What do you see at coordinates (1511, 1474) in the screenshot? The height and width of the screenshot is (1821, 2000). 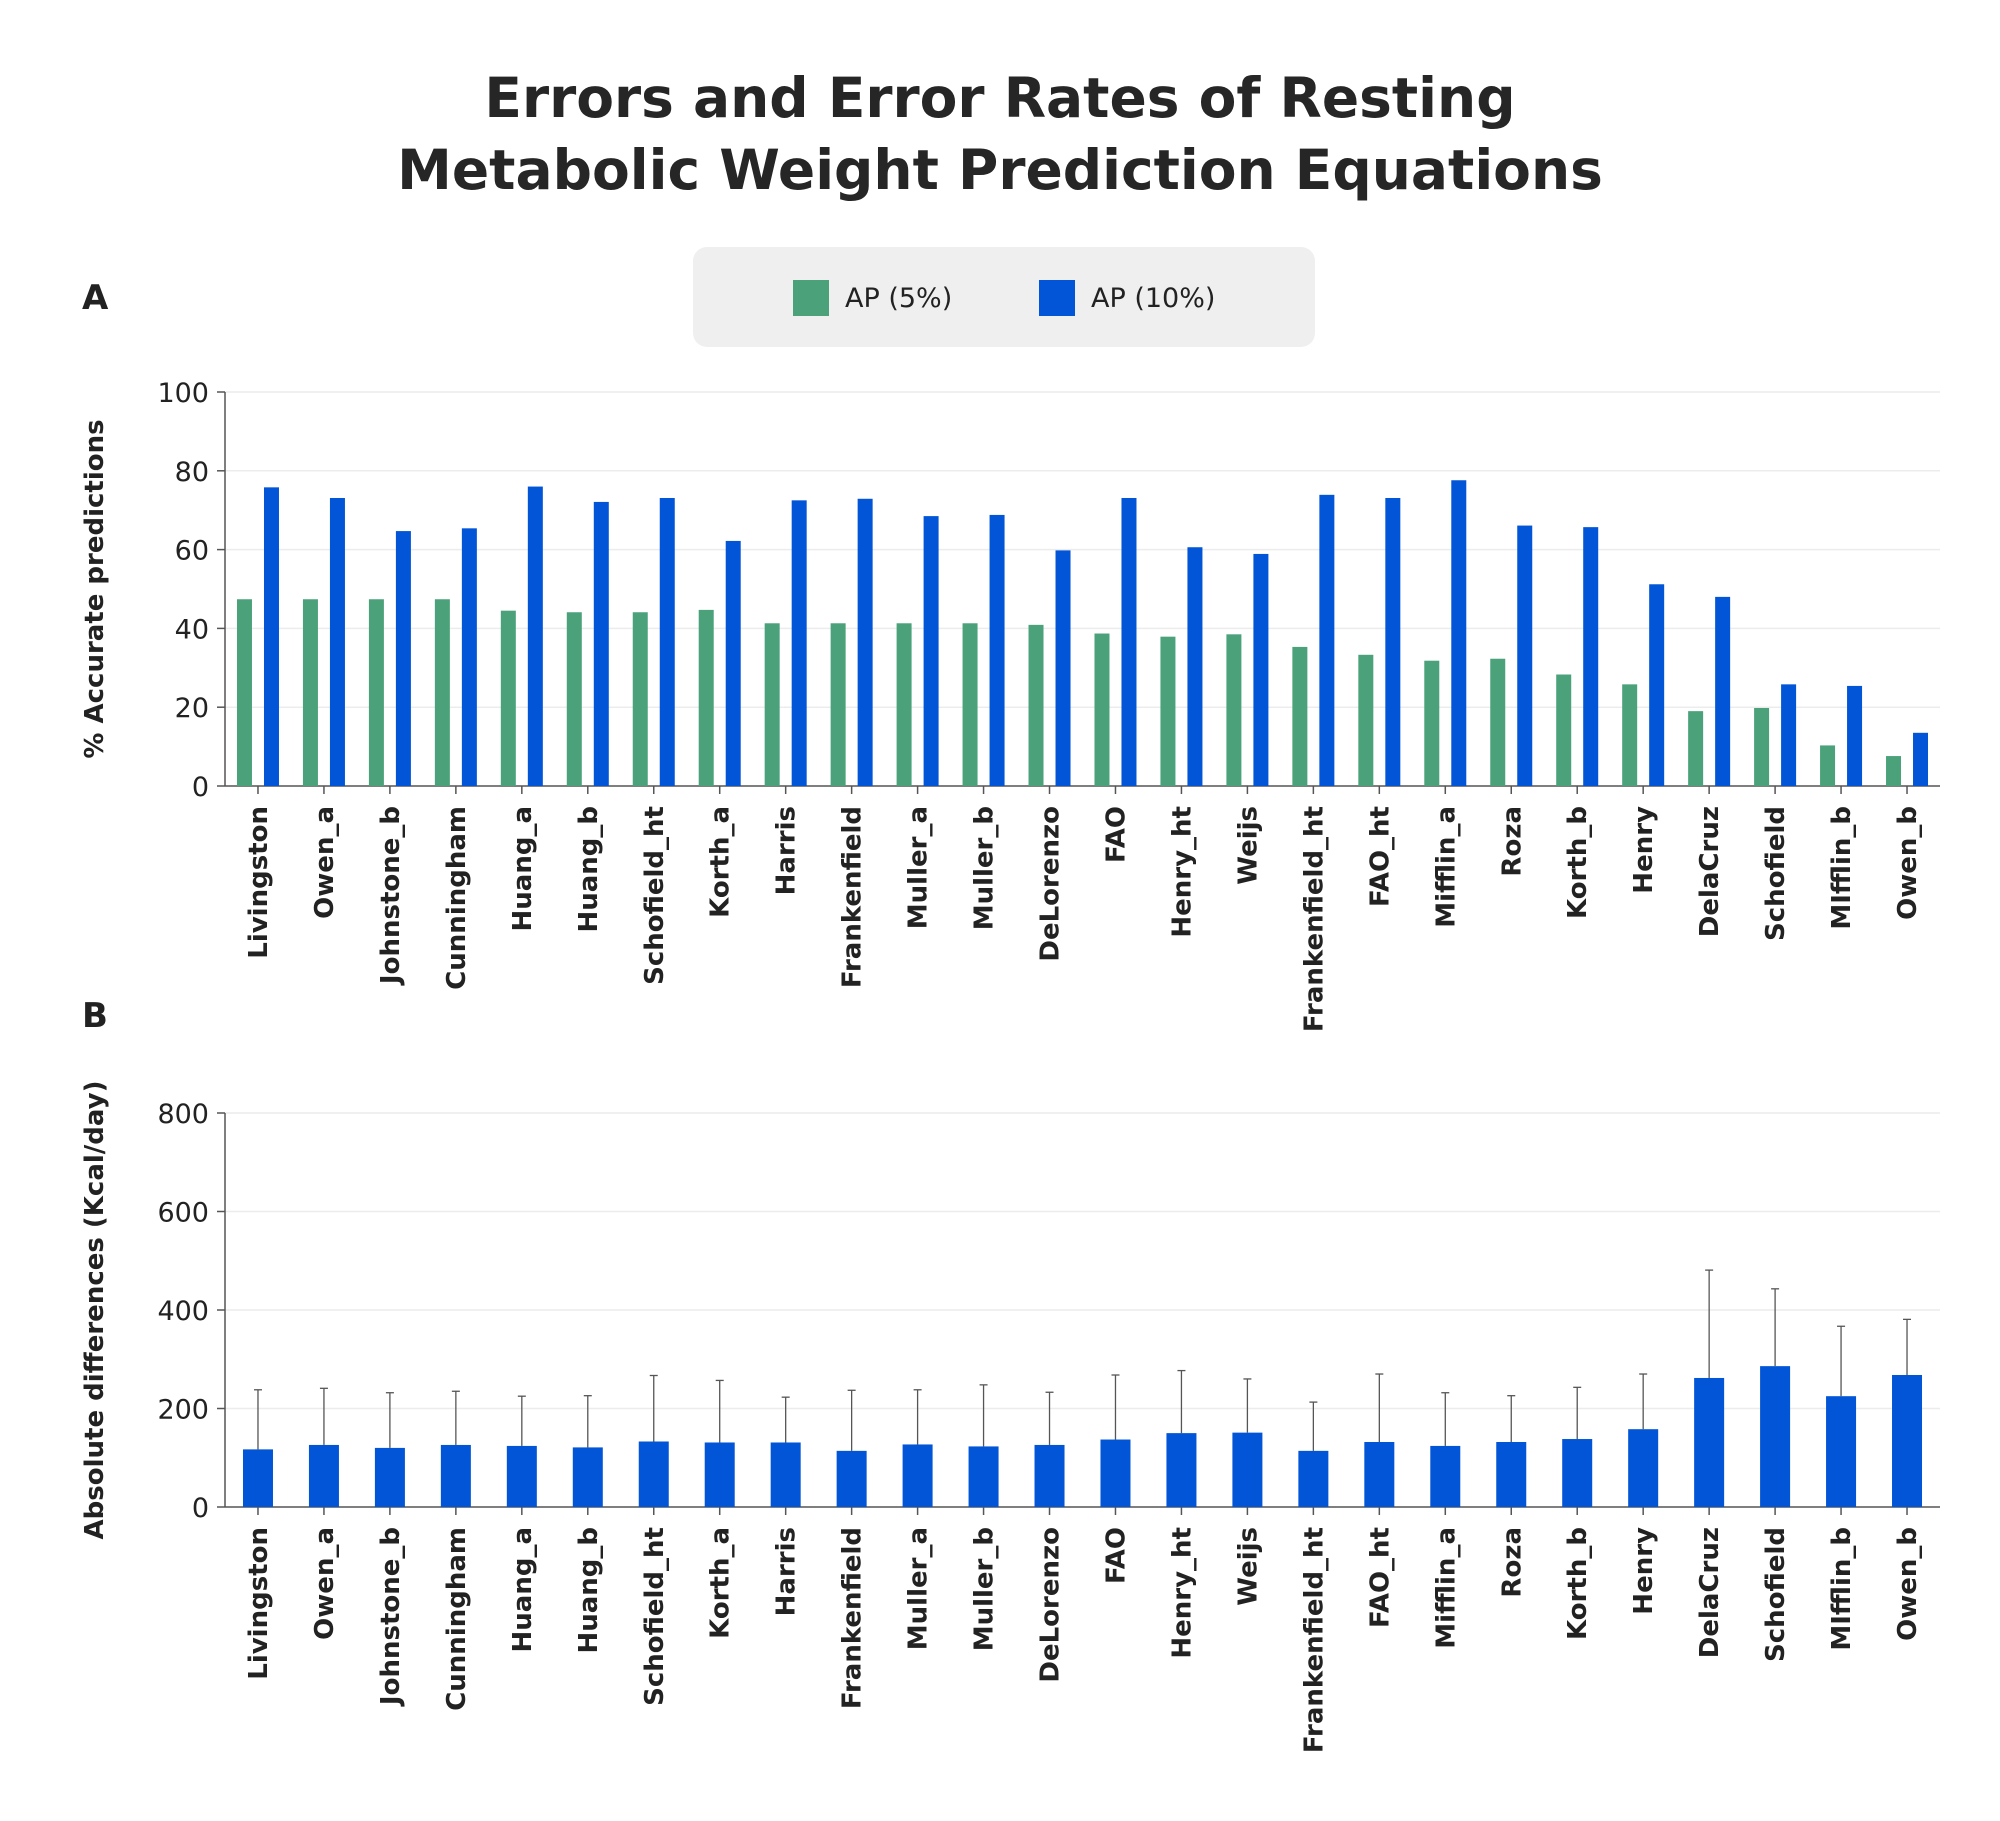 I see `bar-roza` at bounding box center [1511, 1474].